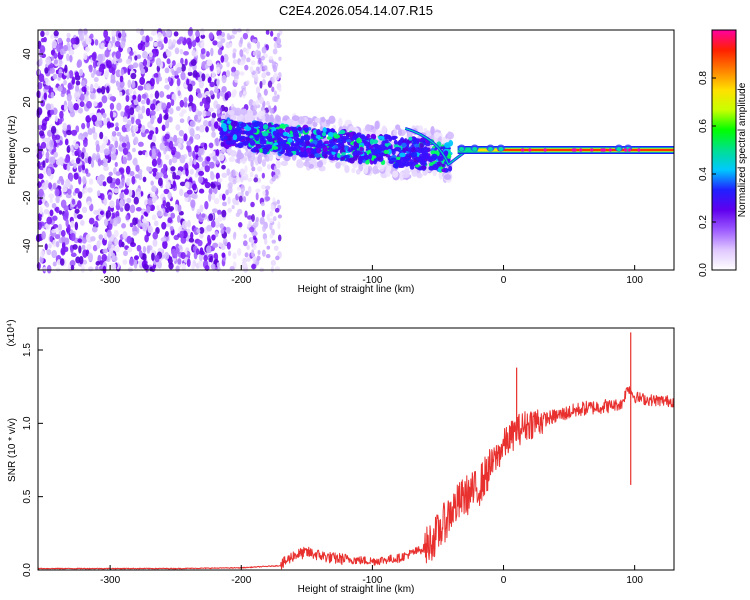 This screenshot has height=600, width=750. Describe the element at coordinates (634, 580) in the screenshot. I see `snr-x-tick-label: 100` at that location.